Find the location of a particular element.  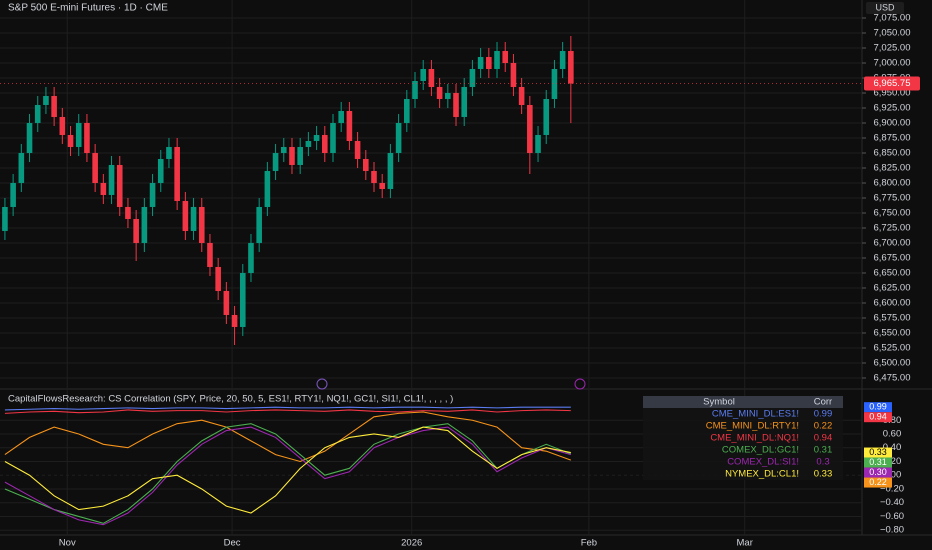

legend-entry: COMEX_DL:SI1! is located at coordinates (763, 462).